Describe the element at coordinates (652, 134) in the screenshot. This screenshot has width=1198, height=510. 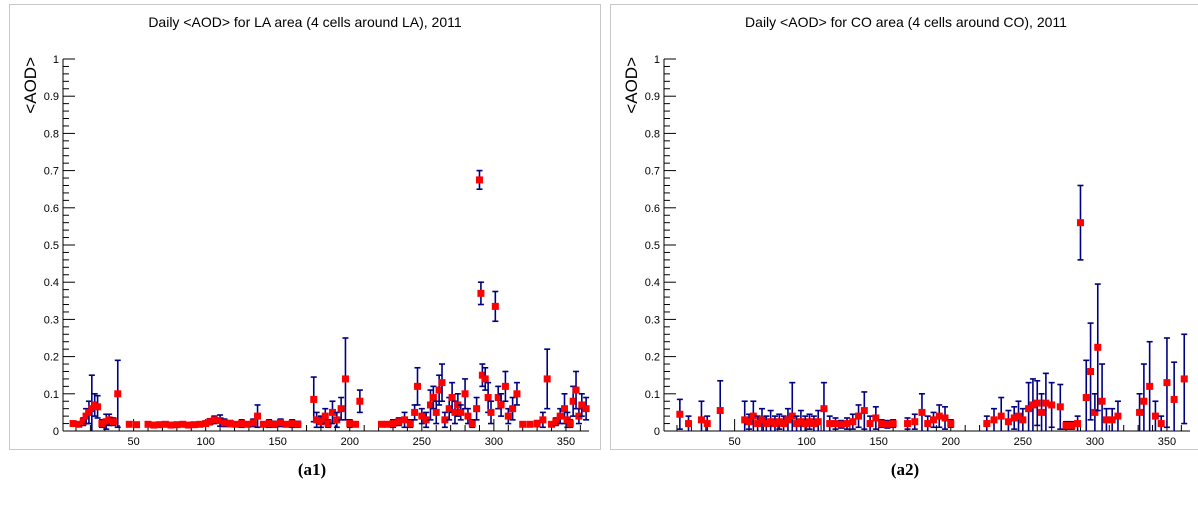
I see `y-tick-label: 0.8` at that location.